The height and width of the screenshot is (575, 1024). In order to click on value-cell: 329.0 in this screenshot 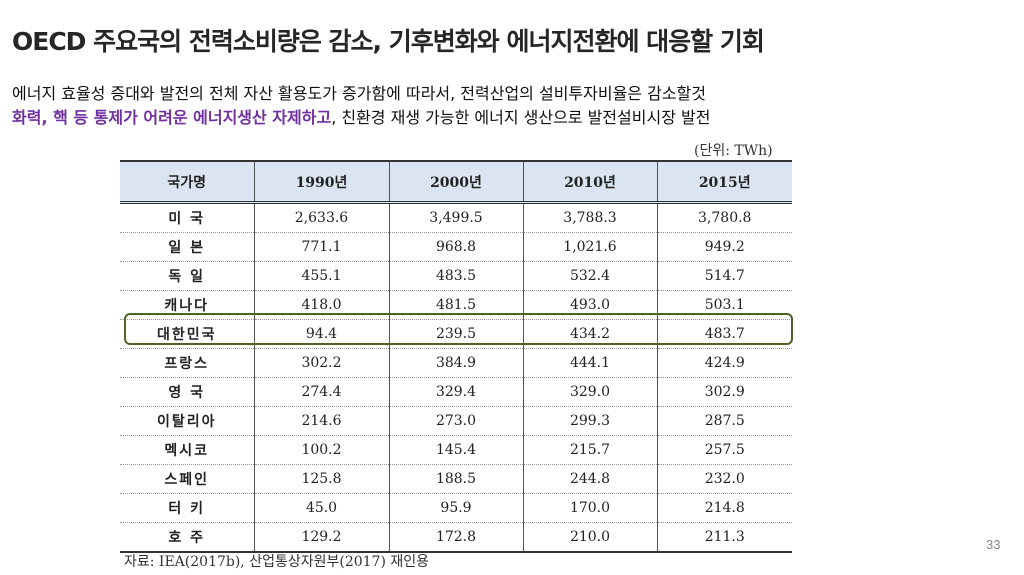, I will do `click(590, 392)`.